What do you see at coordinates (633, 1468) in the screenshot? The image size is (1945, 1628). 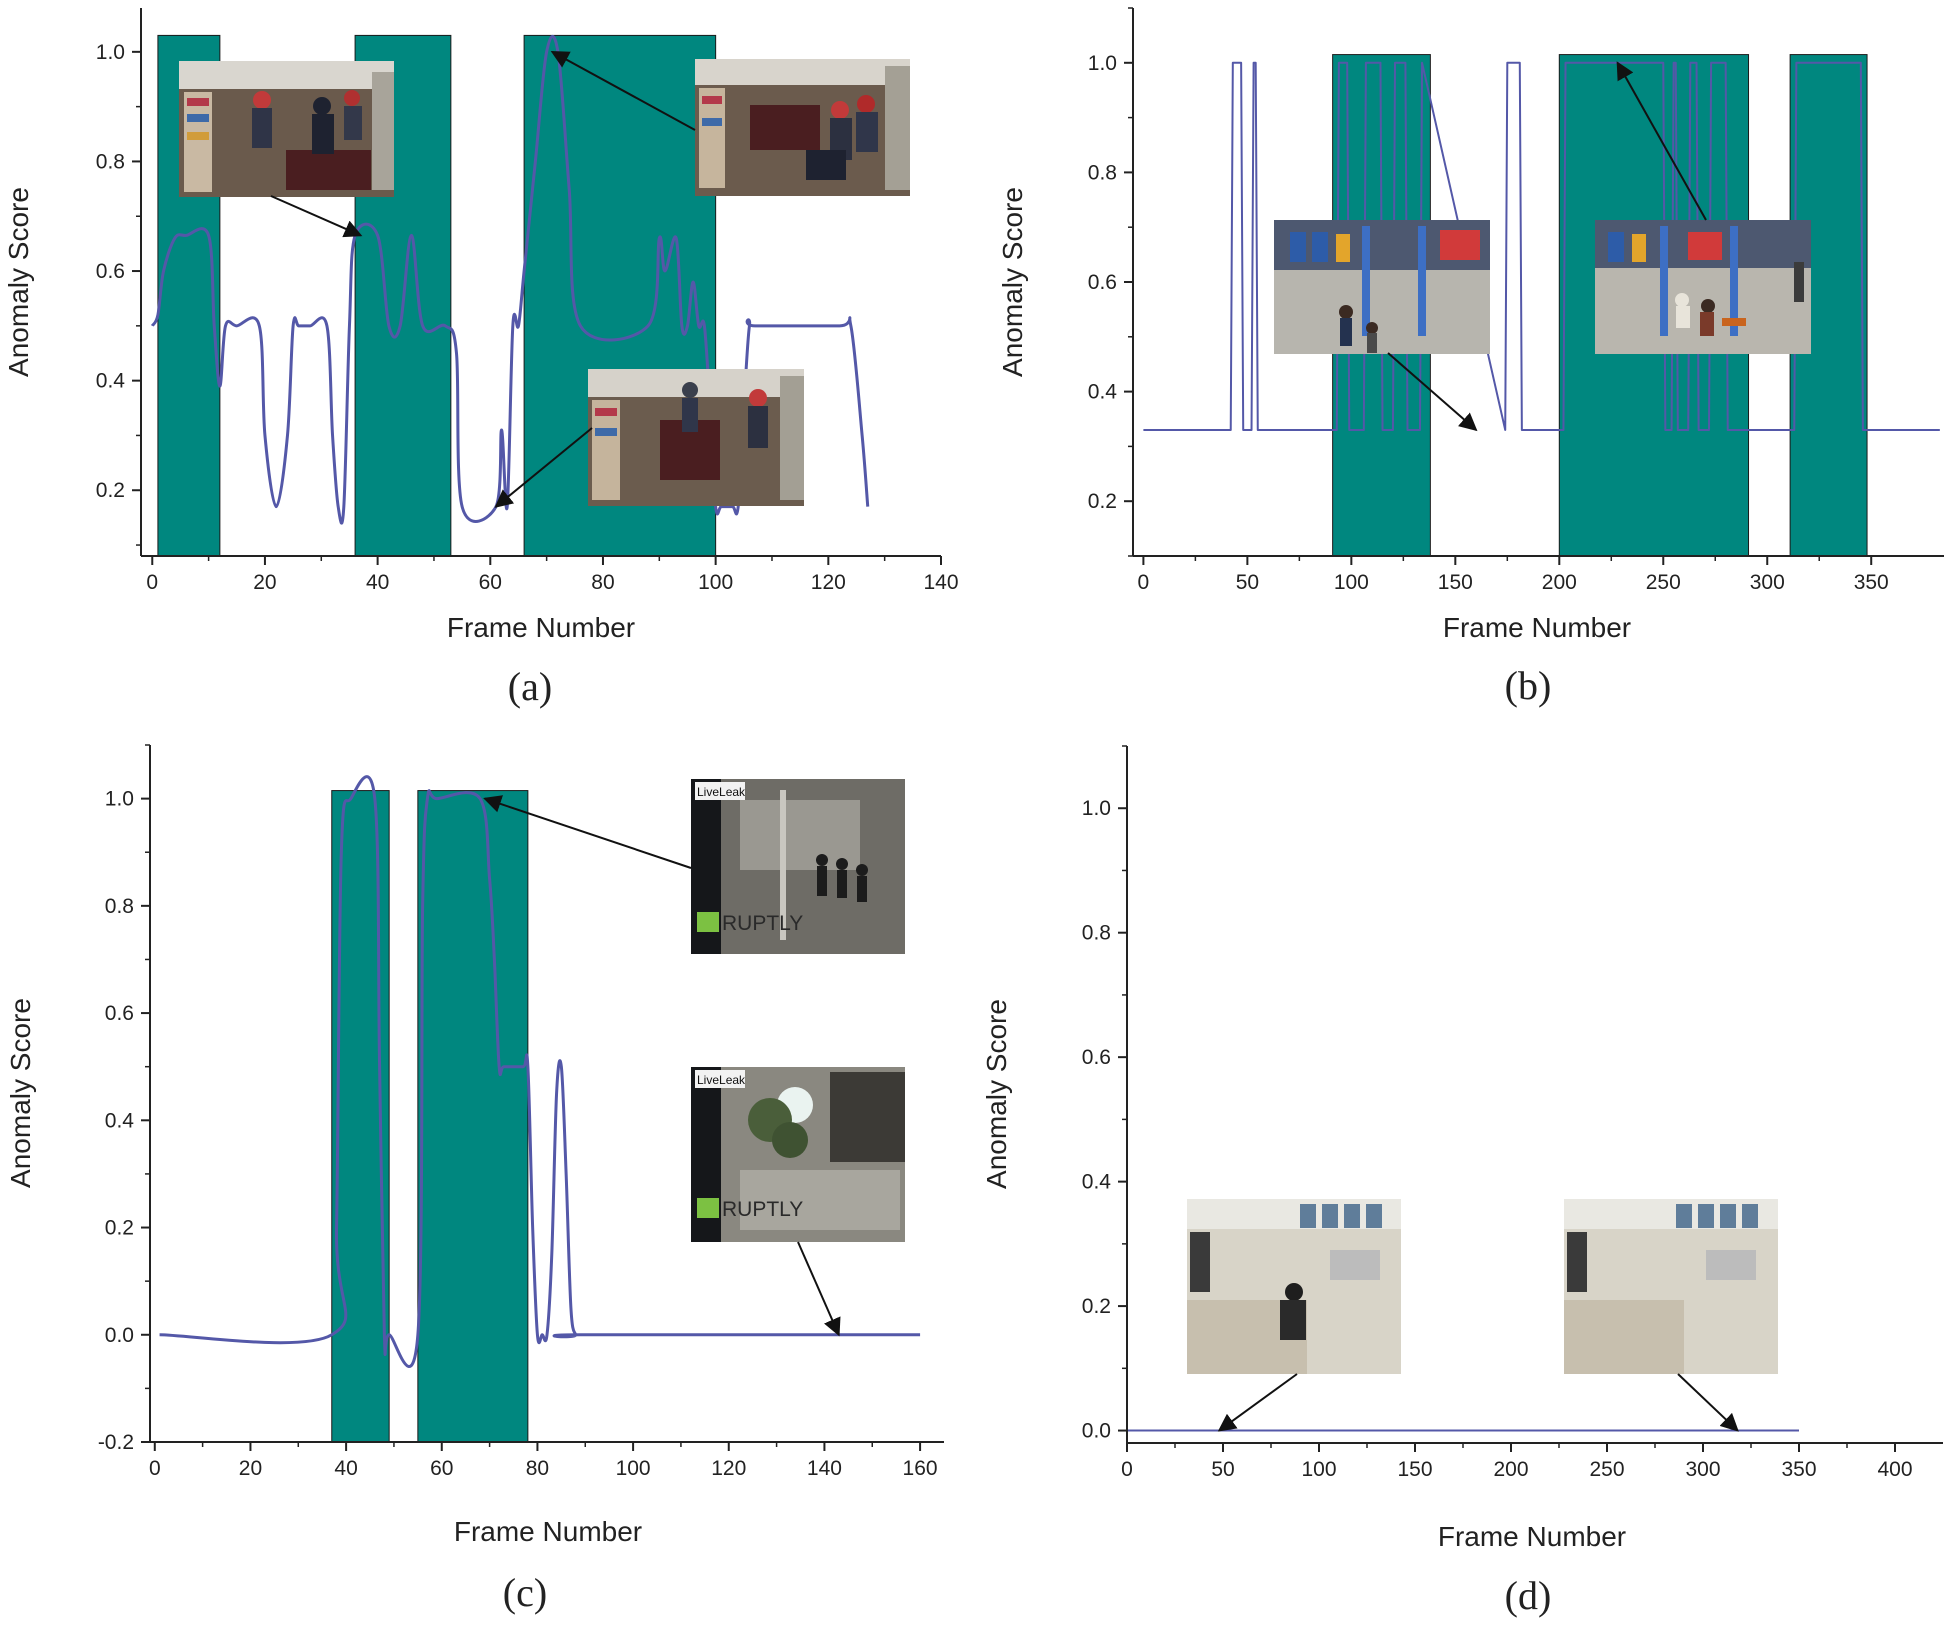 I see `x-tick-label-c-5: 100` at bounding box center [633, 1468].